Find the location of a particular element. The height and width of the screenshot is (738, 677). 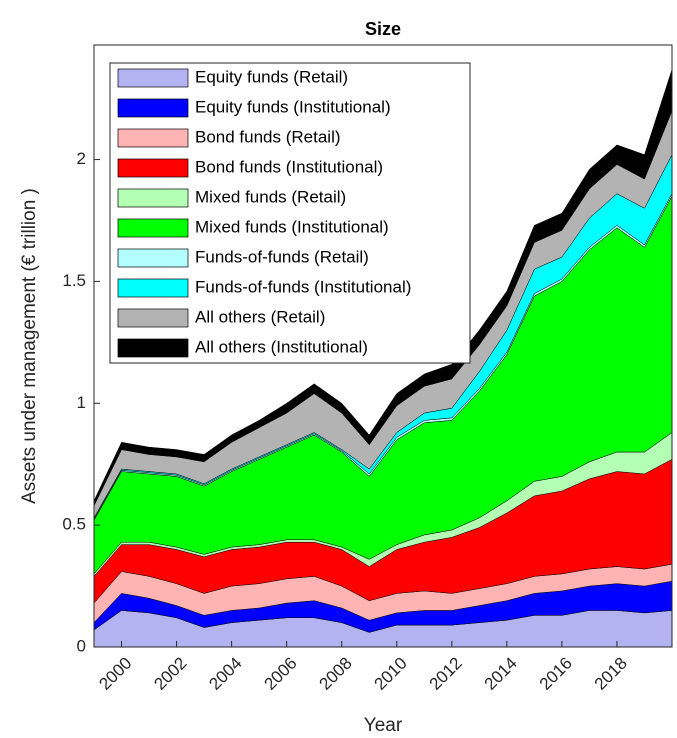

legend-label: Mixed funds (Retail) is located at coordinates (270, 196).